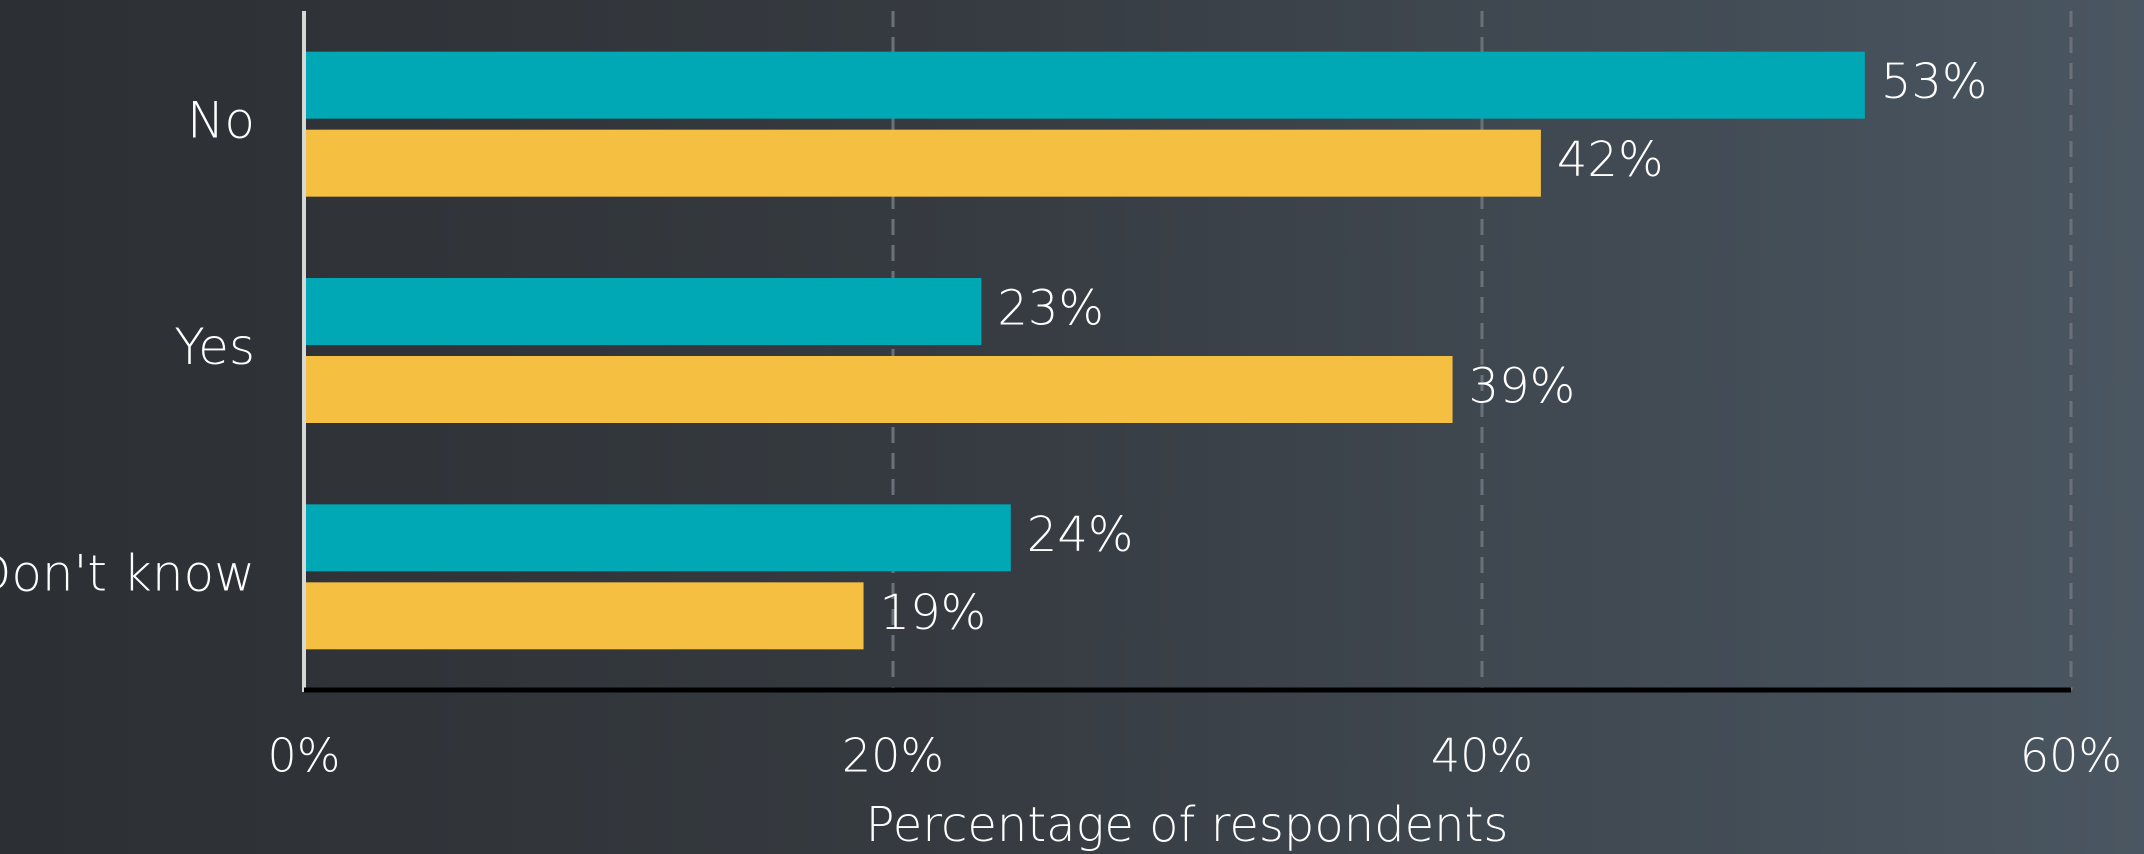  I want to click on value-label: 53%, so click(1934, 82).